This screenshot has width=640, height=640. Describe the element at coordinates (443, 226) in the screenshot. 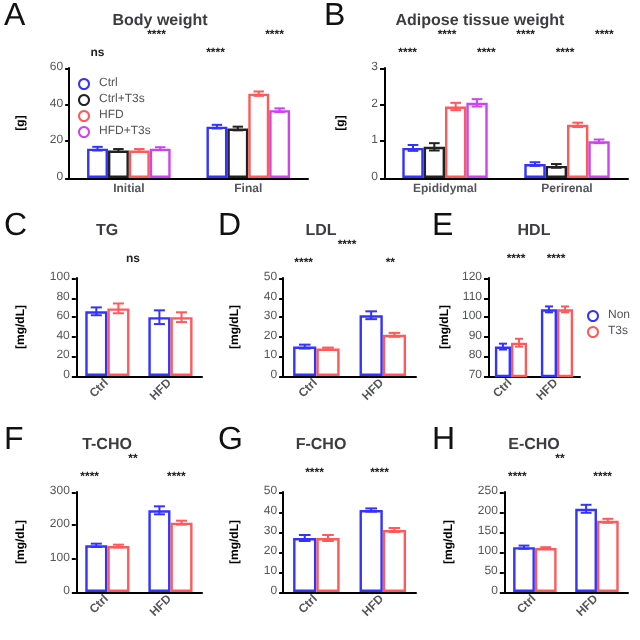

I see `text: E` at that location.